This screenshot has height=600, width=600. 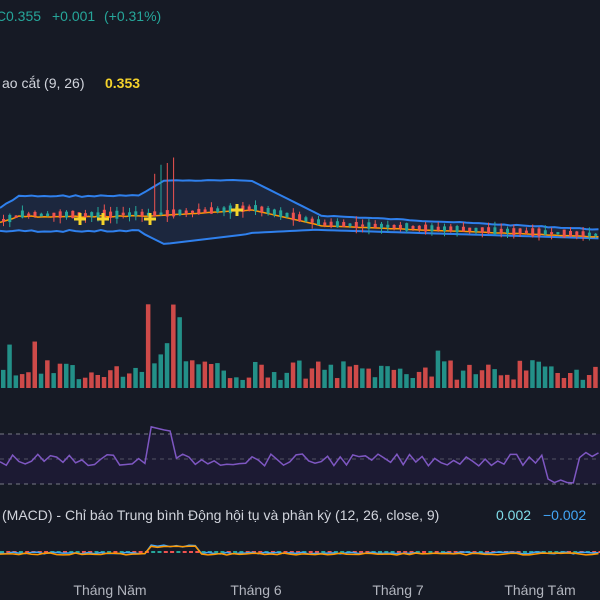 I want to click on rsi-line, so click(x=299, y=454).